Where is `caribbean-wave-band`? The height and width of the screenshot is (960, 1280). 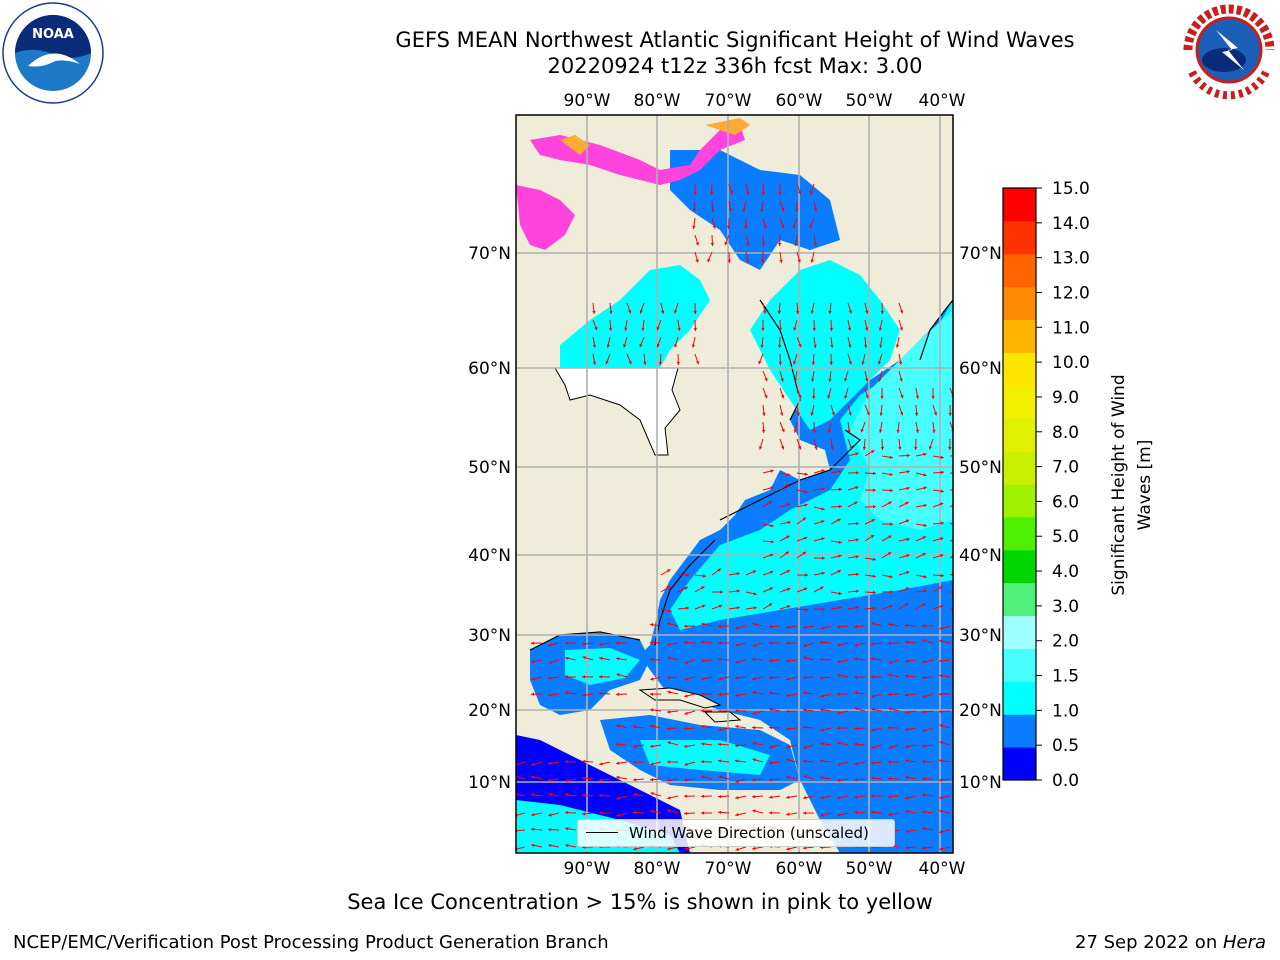
caribbean-wave-band is located at coordinates (705, 757).